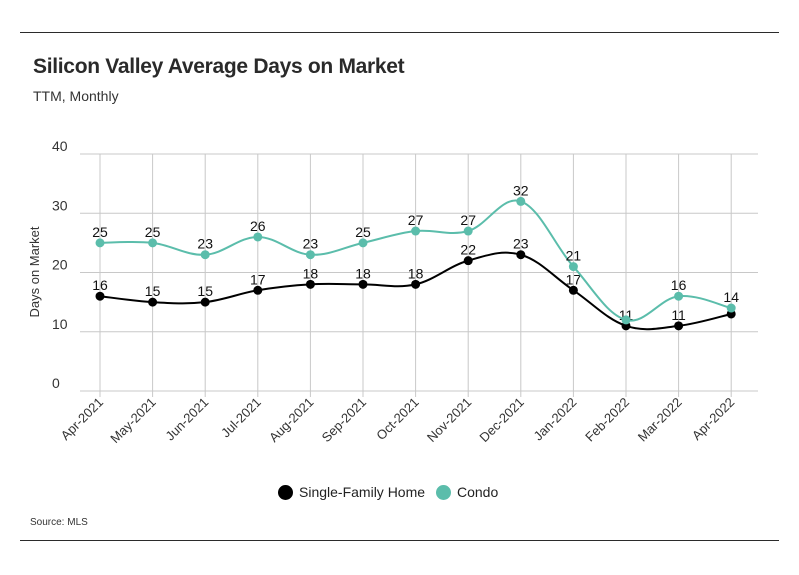  What do you see at coordinates (100, 243) in the screenshot?
I see `point-condo-Apr-2021` at bounding box center [100, 243].